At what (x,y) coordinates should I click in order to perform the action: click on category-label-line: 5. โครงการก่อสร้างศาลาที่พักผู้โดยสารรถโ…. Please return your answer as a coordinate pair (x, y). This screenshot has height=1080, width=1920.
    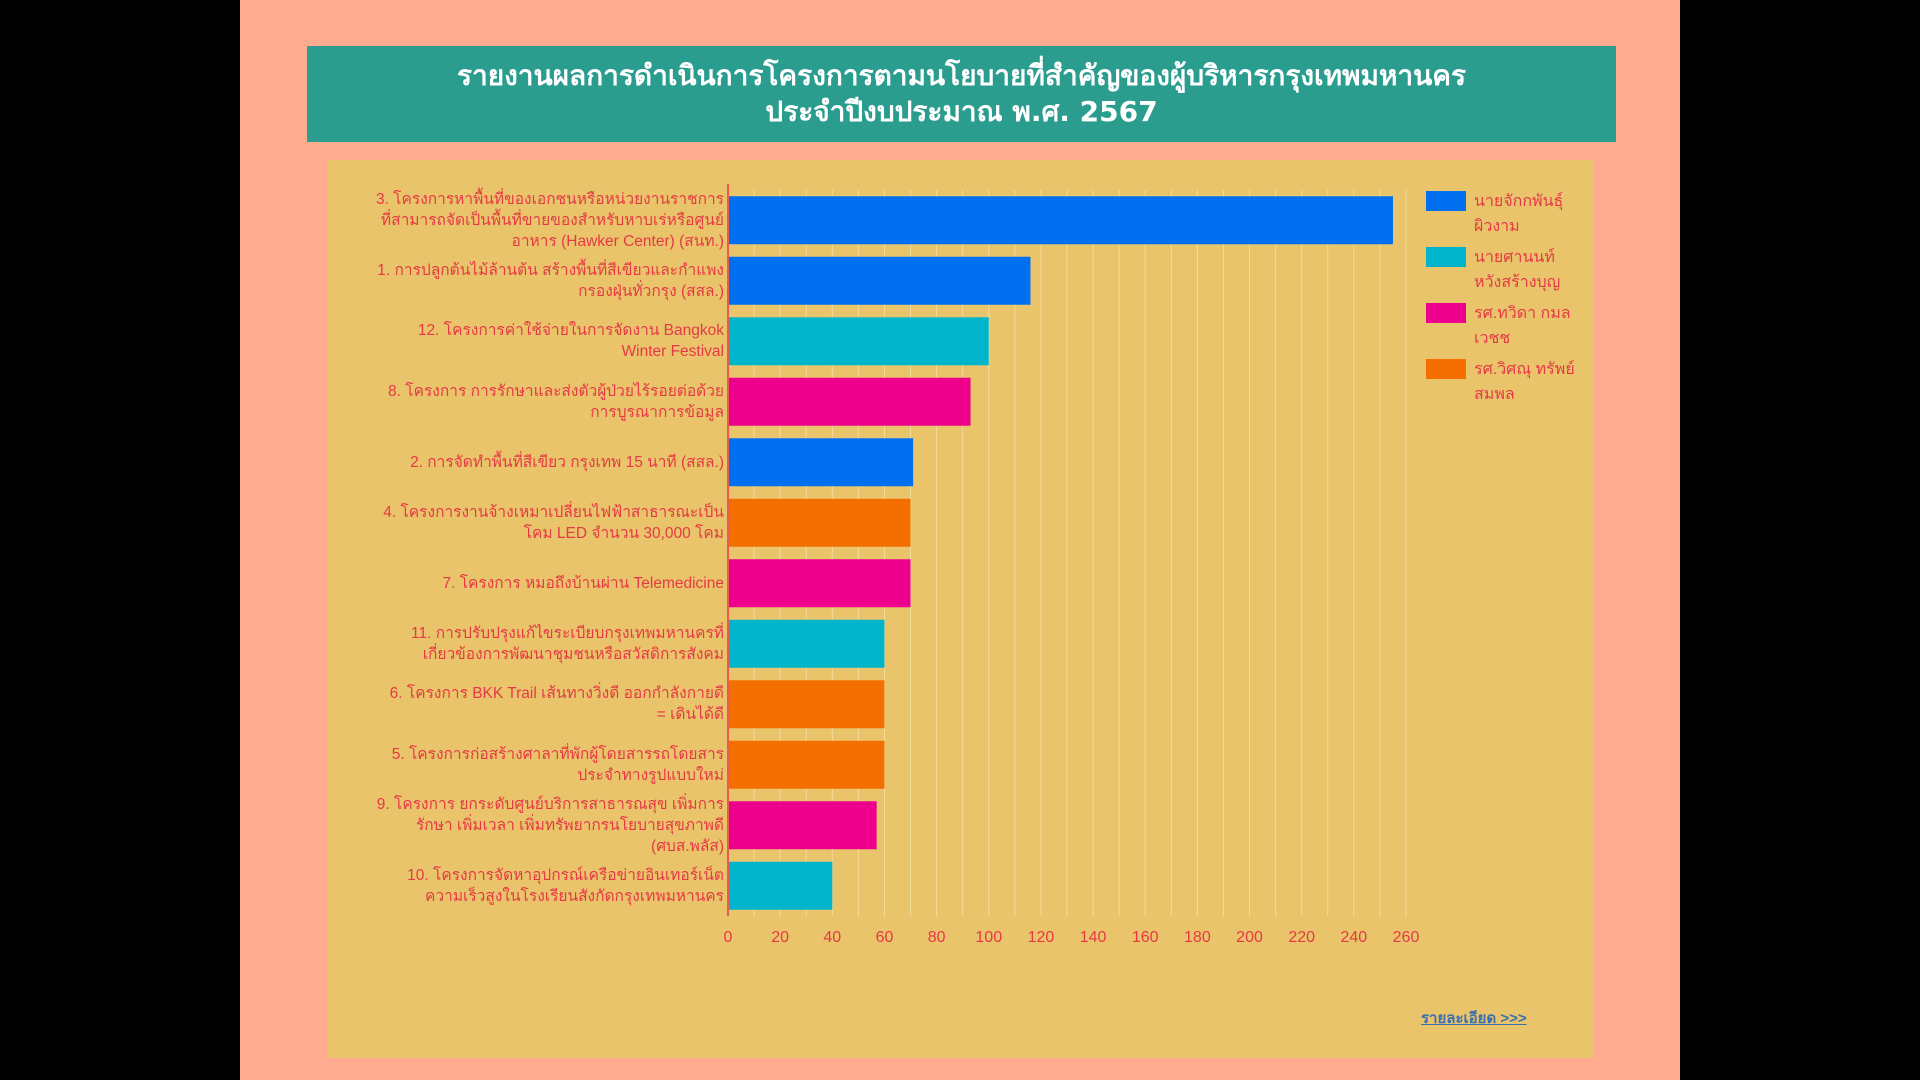
    Looking at the image, I should click on (557, 754).